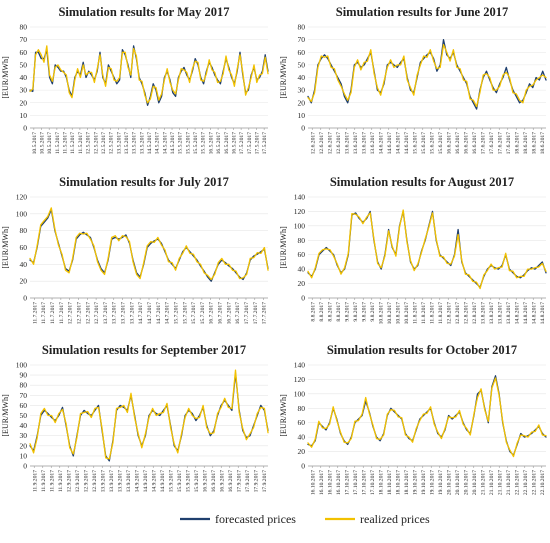 This screenshot has height=543, width=550. Describe the element at coordinates (373, 482) in the screenshot. I see `x-tick-label: 17.10.2017` at that location.